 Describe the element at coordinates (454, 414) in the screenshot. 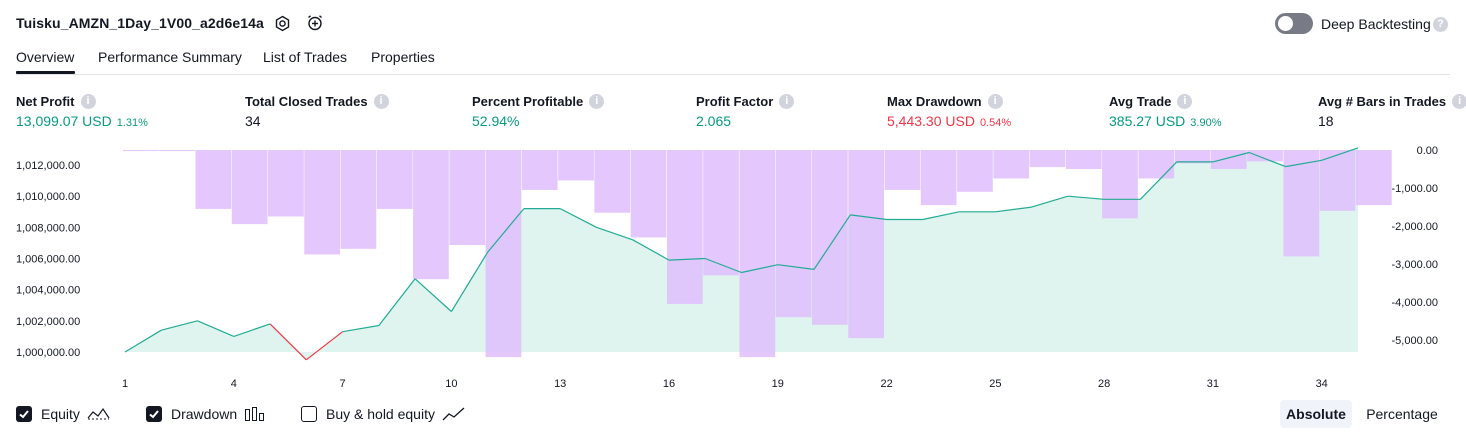

I see `line-chart-icon` at that location.